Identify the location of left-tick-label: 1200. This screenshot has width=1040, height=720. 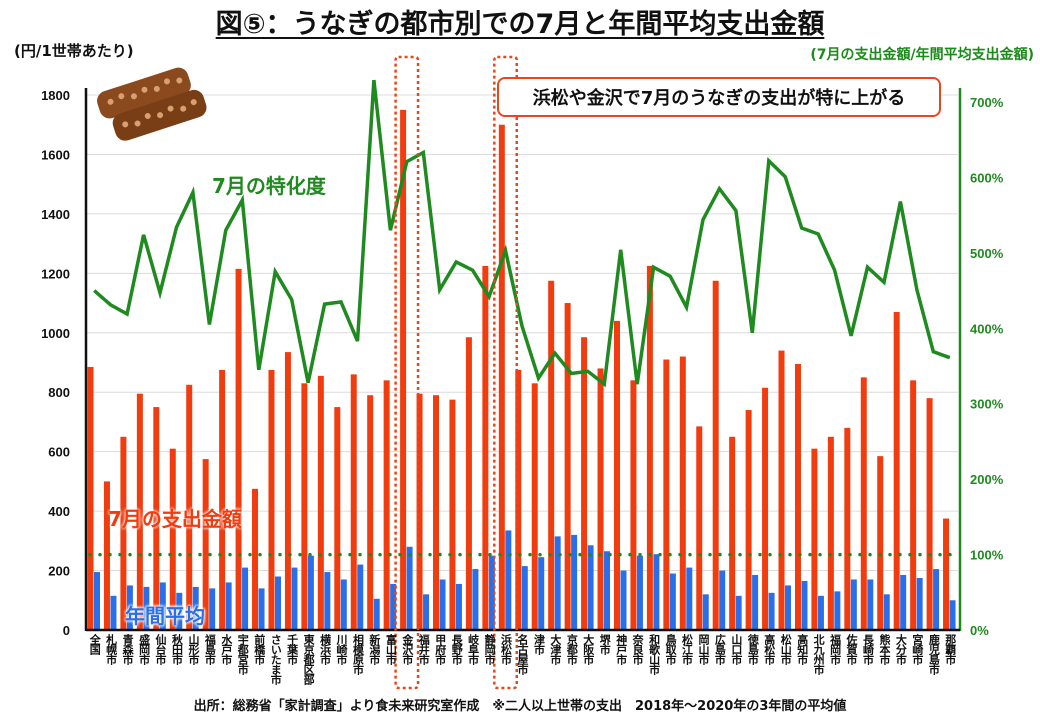
(55, 273).